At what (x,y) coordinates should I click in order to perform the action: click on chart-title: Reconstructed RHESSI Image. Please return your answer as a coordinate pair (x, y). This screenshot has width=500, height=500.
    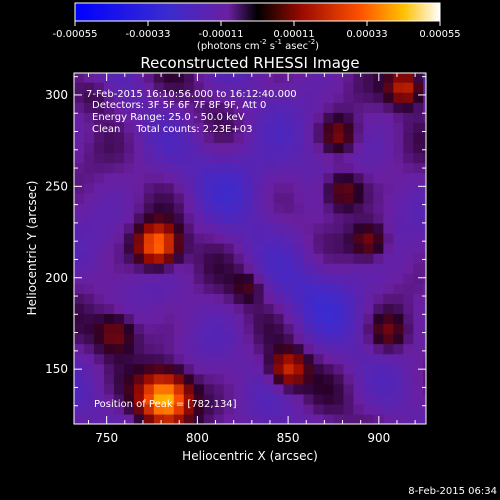
    Looking at the image, I should click on (249, 63).